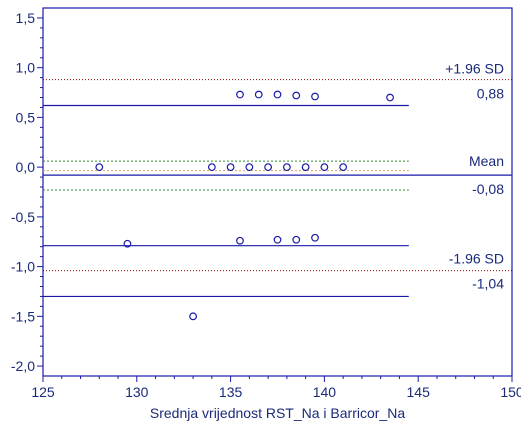 The image size is (521, 423). Describe the element at coordinates (474, 69) in the screenshot. I see `upper-loa-label: +1.96 SD` at that location.